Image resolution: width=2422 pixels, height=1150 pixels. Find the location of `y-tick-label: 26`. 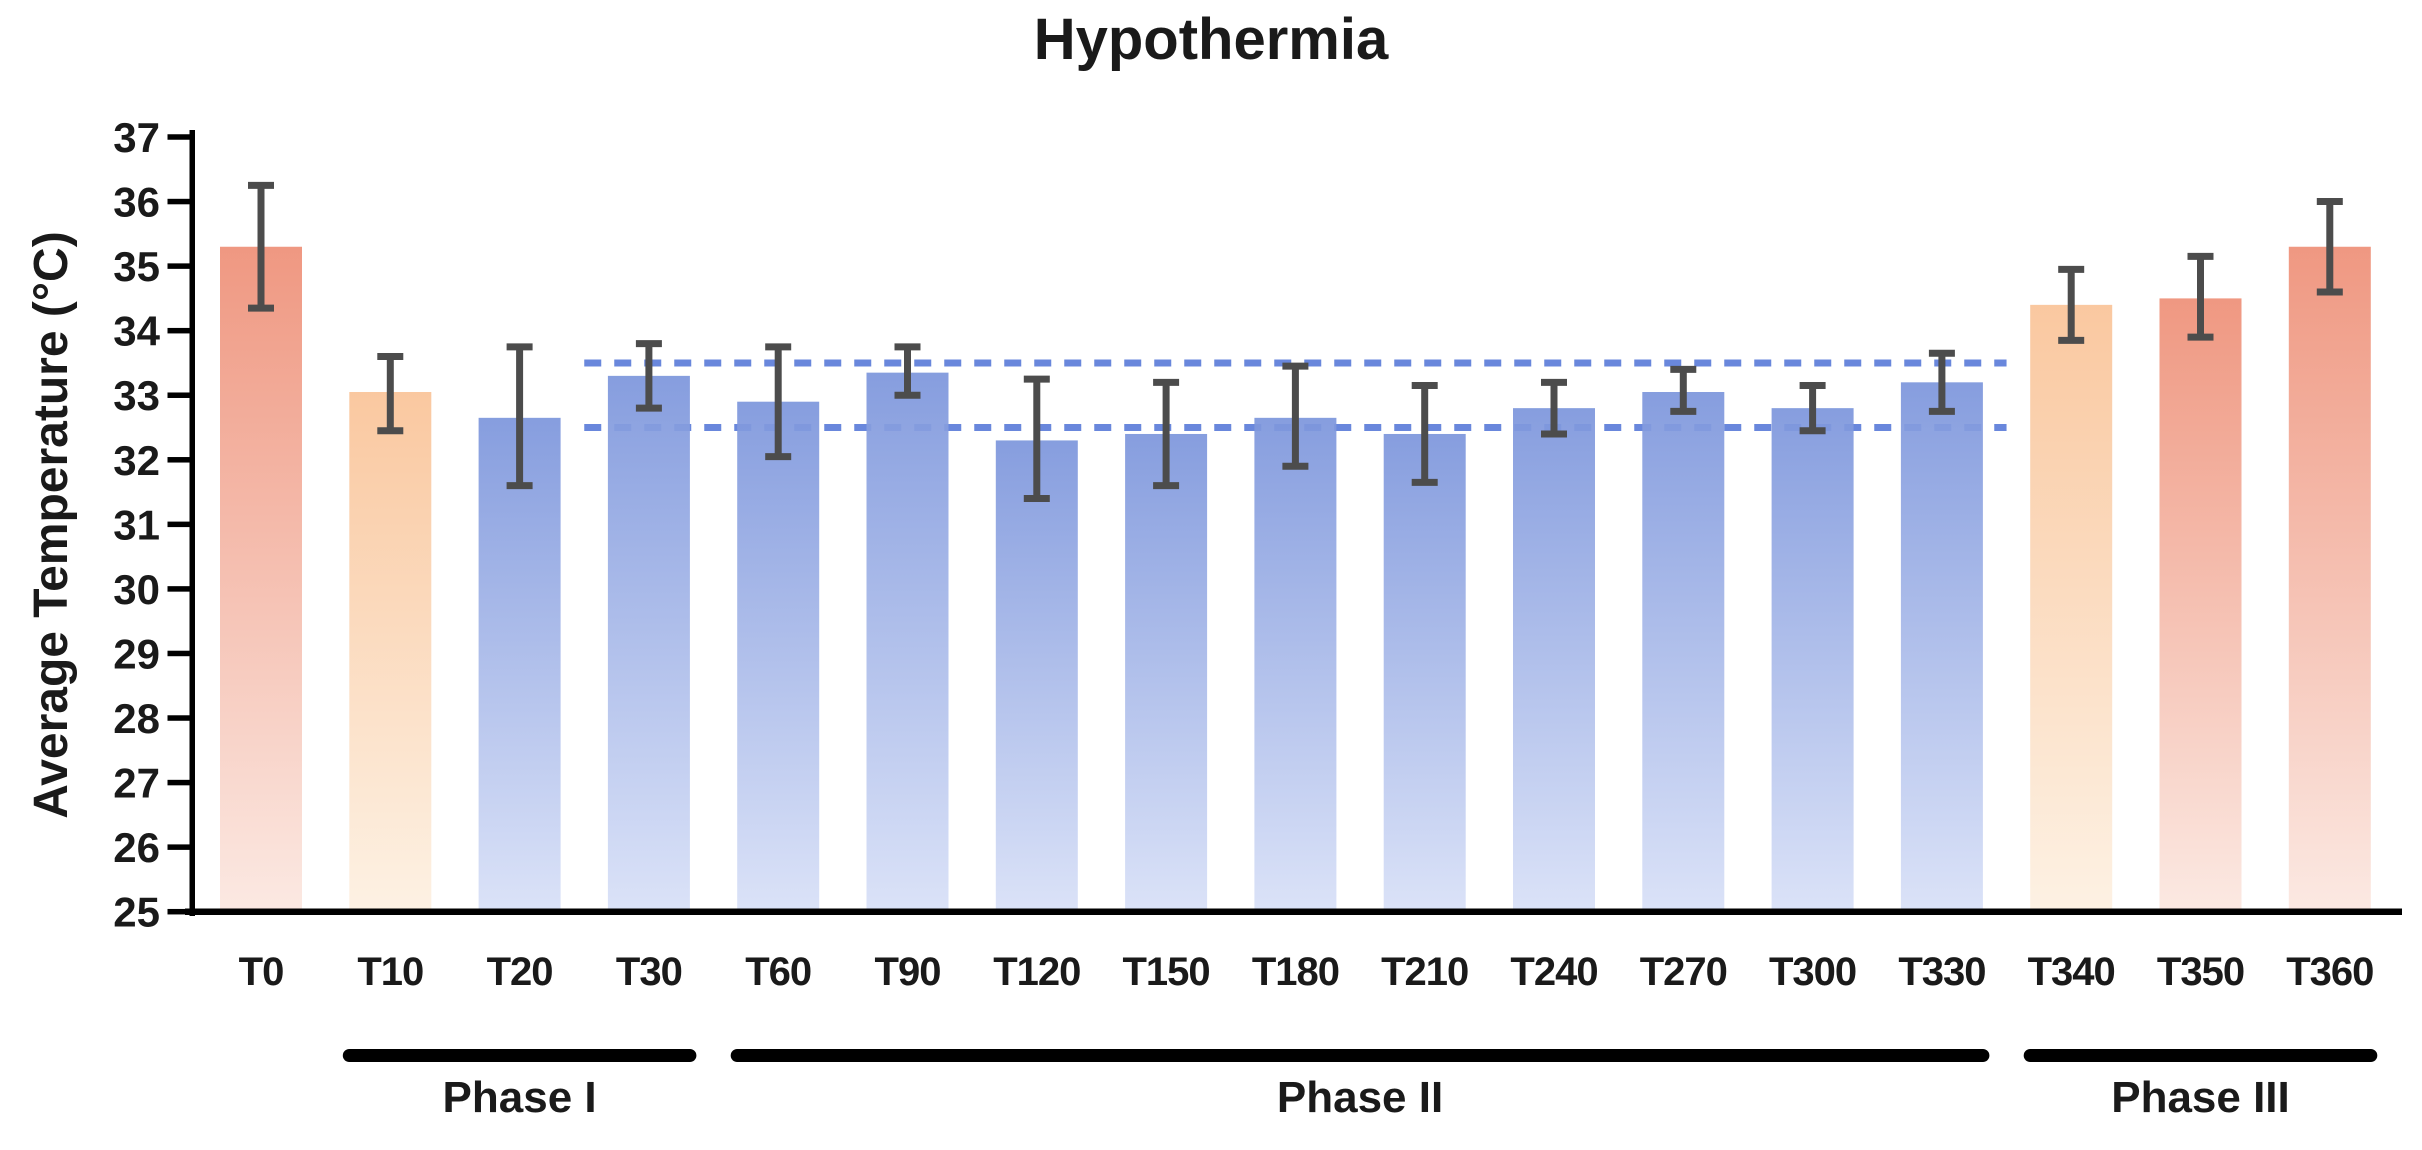

y-tick-label: 26 is located at coordinates (136, 847).